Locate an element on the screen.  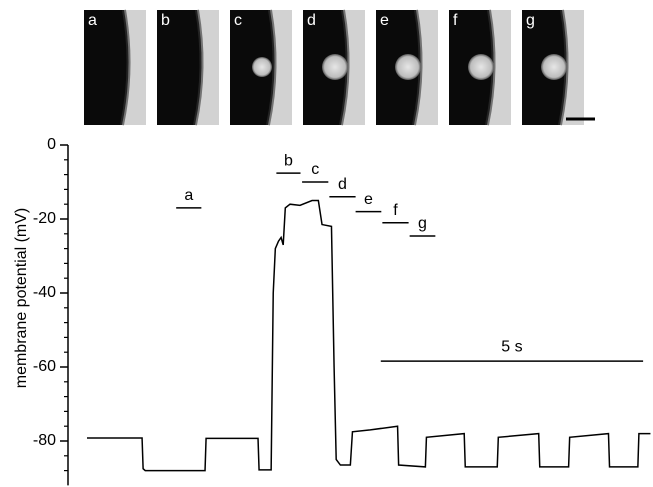
image-panel: d is located at coordinates (334, 67).